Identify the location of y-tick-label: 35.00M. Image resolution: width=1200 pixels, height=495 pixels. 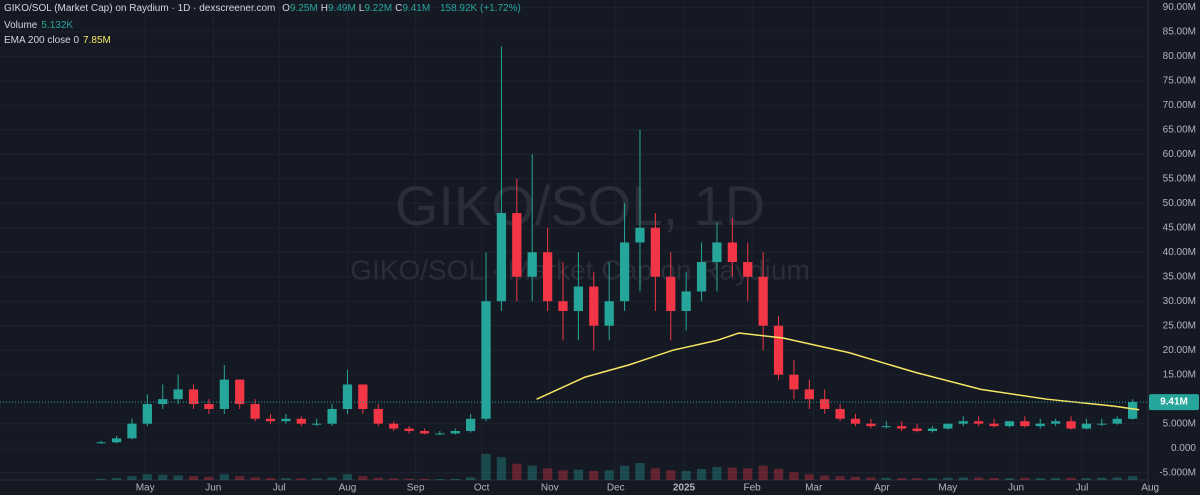
(1179, 276).